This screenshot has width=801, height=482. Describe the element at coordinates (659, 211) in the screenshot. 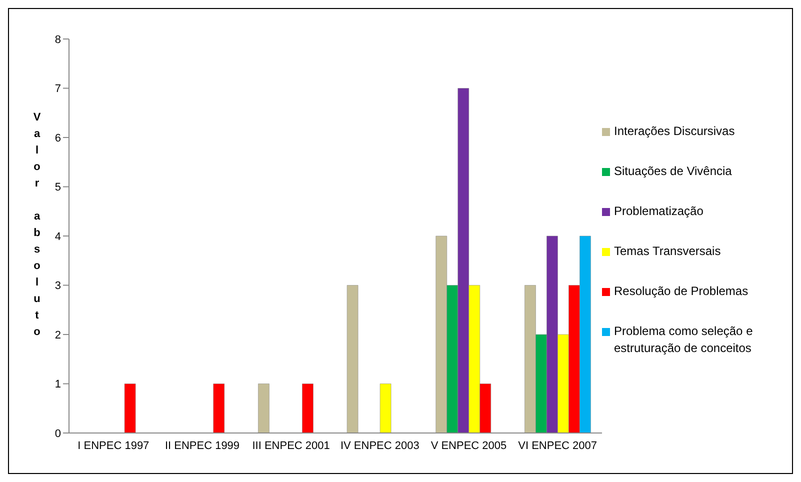

I see `legend-label: Problematização` at that location.